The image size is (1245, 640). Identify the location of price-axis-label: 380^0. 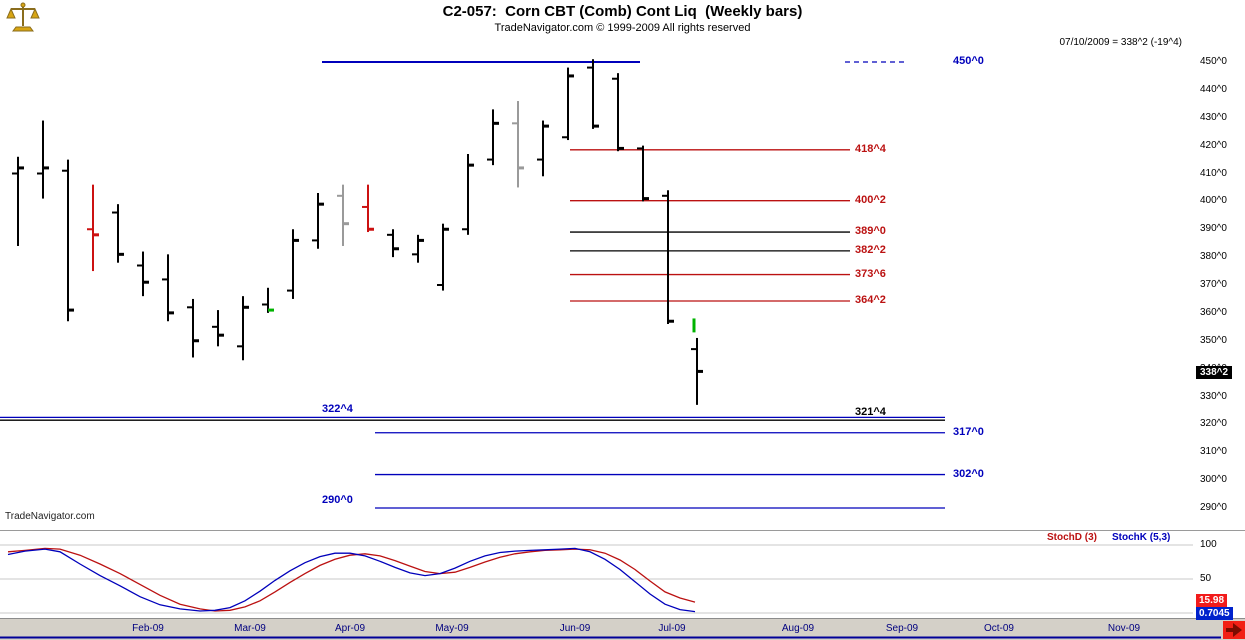
(1213, 257).